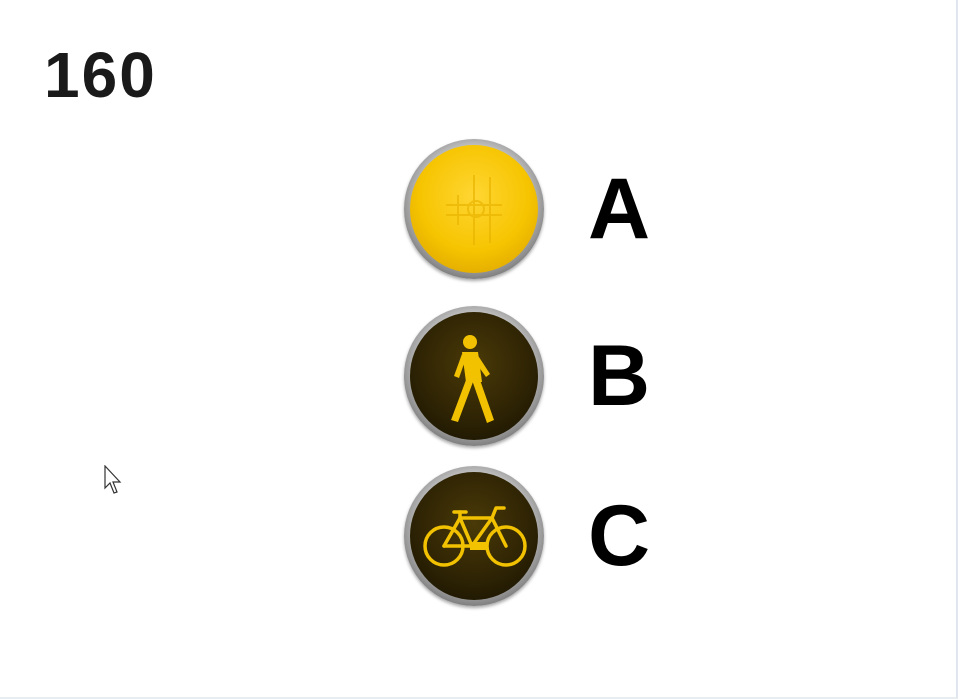 Image resolution: width=958 pixels, height=699 pixels. What do you see at coordinates (619, 536) in the screenshot?
I see `option-letter: C` at bounding box center [619, 536].